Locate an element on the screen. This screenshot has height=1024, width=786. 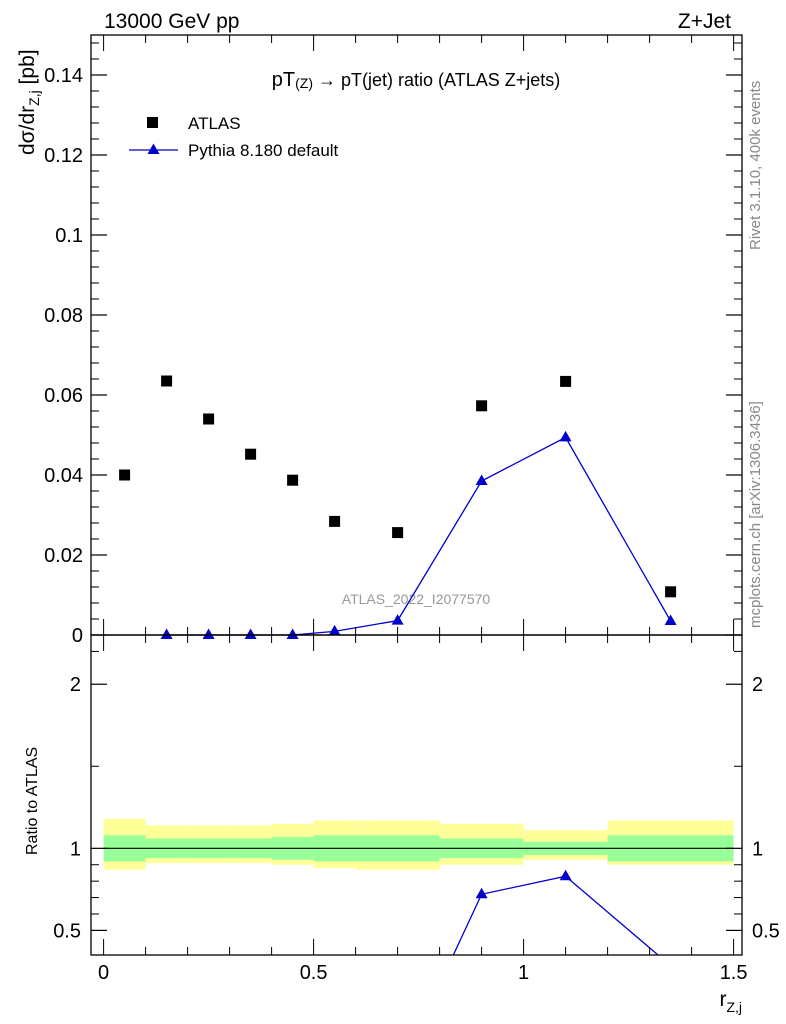
top-ytick-label: 0 is located at coordinates (77, 636).